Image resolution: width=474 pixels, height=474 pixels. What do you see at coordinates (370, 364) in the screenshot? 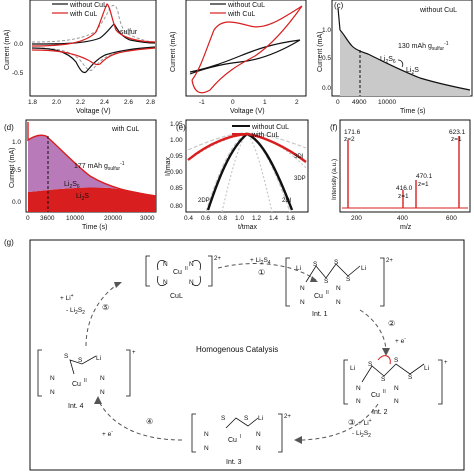
I see `int2-s-1: S` at bounding box center [370, 364].